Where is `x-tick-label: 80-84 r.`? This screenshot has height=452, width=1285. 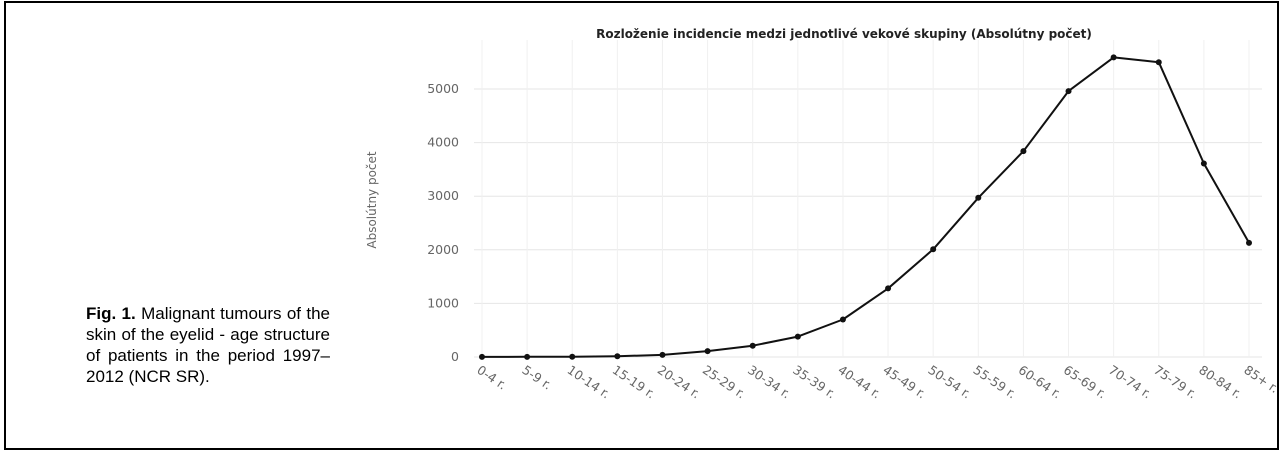 x-tick-label: 80-84 r. is located at coordinates (1220, 381).